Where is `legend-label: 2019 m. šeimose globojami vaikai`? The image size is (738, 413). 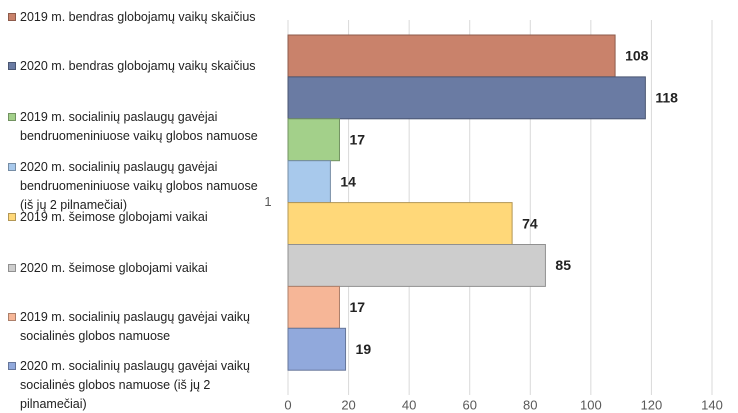 legend-label: 2019 m. šeimose globojami vaikai is located at coordinates (114, 217).